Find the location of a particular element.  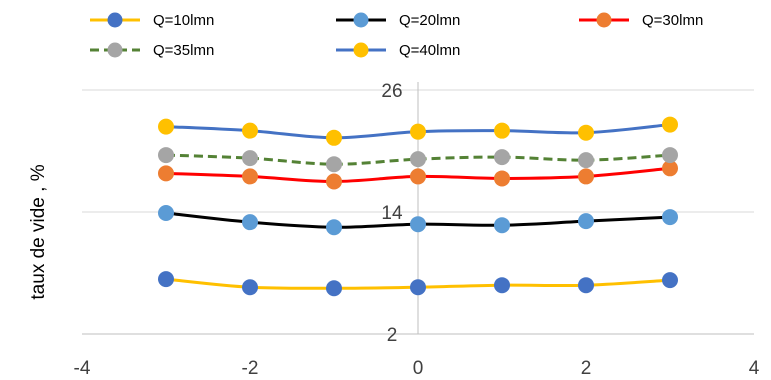

data-point-Q=20lmn-1 is located at coordinates (502, 225).